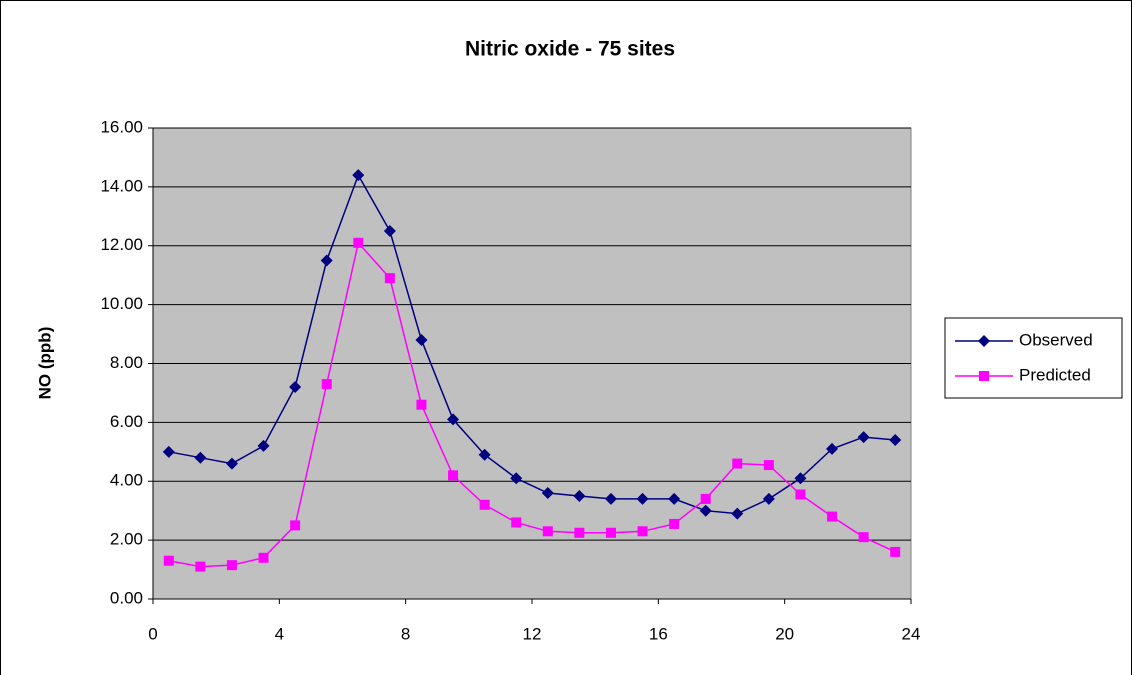 The height and width of the screenshot is (675, 1132). What do you see at coordinates (1055, 374) in the screenshot?
I see `legend-label: Predicted` at bounding box center [1055, 374].